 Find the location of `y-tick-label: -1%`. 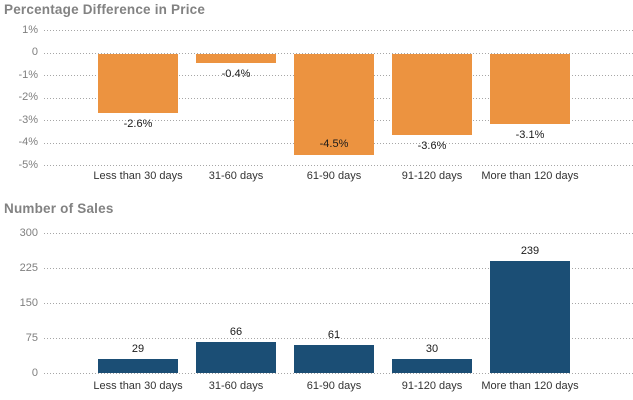

y-tick-label: -1% is located at coordinates (28, 75).